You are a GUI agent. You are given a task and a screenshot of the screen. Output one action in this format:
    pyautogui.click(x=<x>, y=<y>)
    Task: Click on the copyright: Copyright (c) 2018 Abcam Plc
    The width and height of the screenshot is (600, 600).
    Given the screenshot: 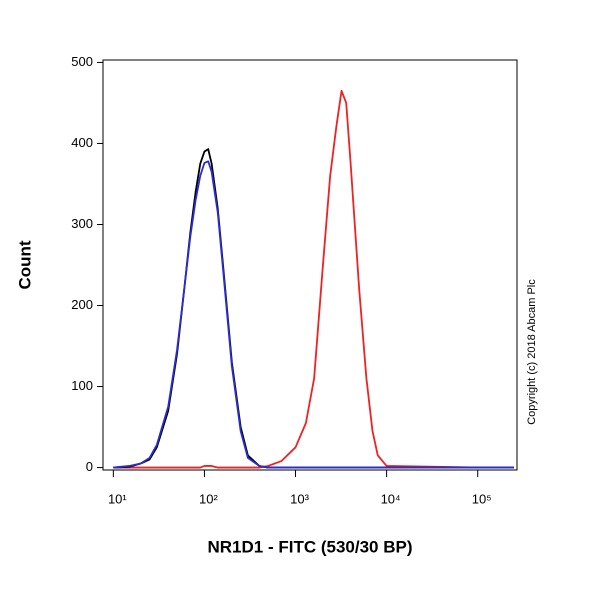 What is the action you would take?
    pyautogui.click(x=532, y=352)
    